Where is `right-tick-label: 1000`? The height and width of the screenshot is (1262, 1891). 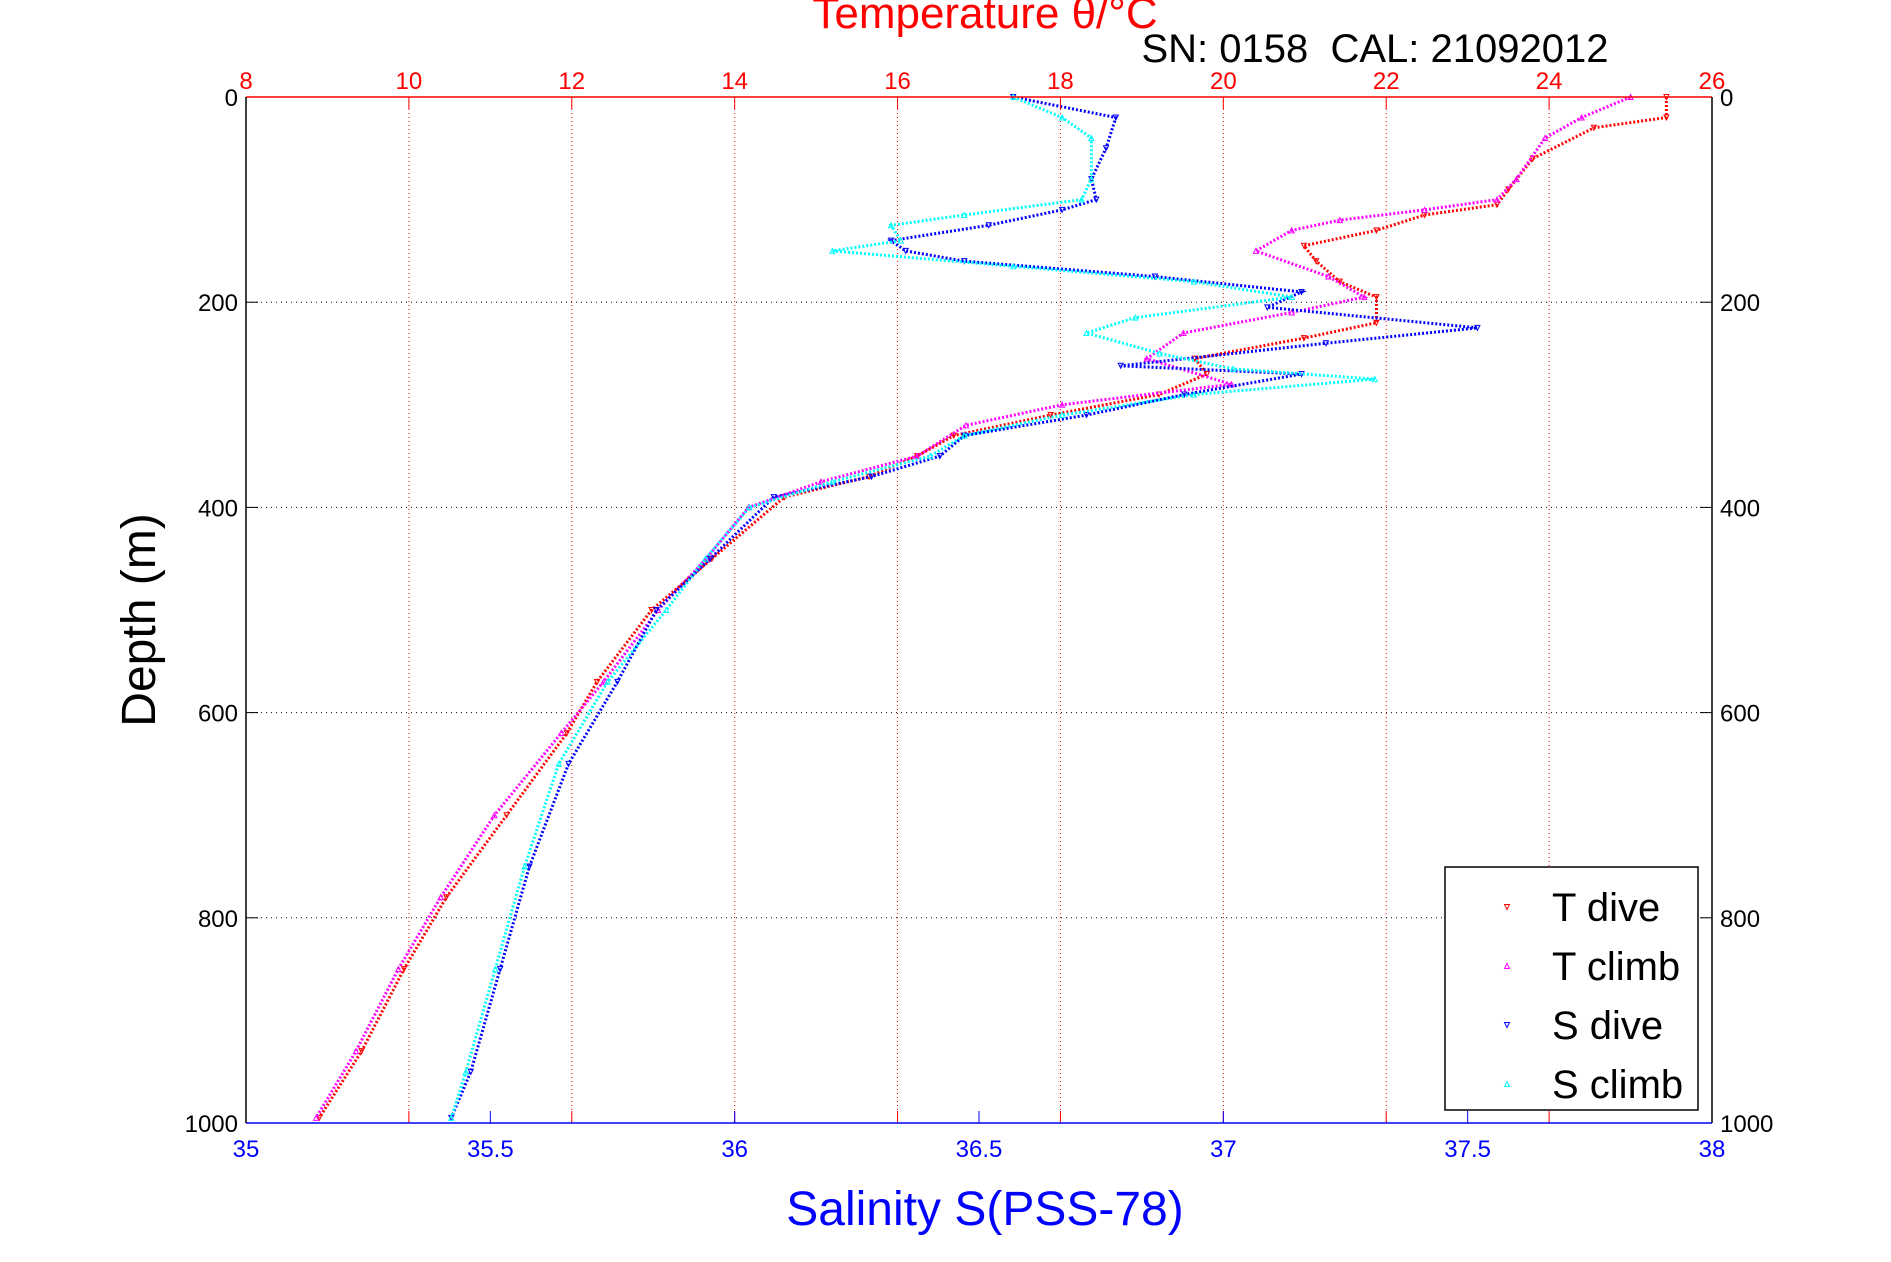 right-tick-label: 1000 is located at coordinates (1746, 1124).